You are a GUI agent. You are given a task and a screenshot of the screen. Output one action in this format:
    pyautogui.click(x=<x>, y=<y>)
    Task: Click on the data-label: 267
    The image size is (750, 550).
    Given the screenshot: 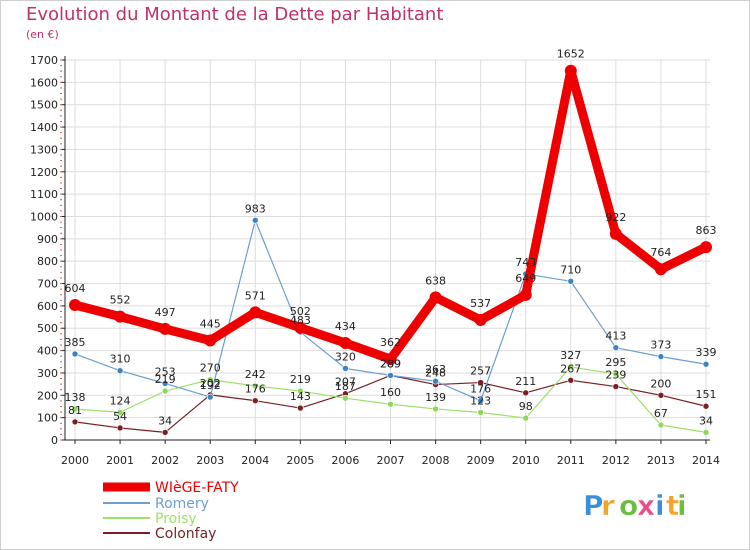 What is the action you would take?
    pyautogui.click(x=570, y=368)
    